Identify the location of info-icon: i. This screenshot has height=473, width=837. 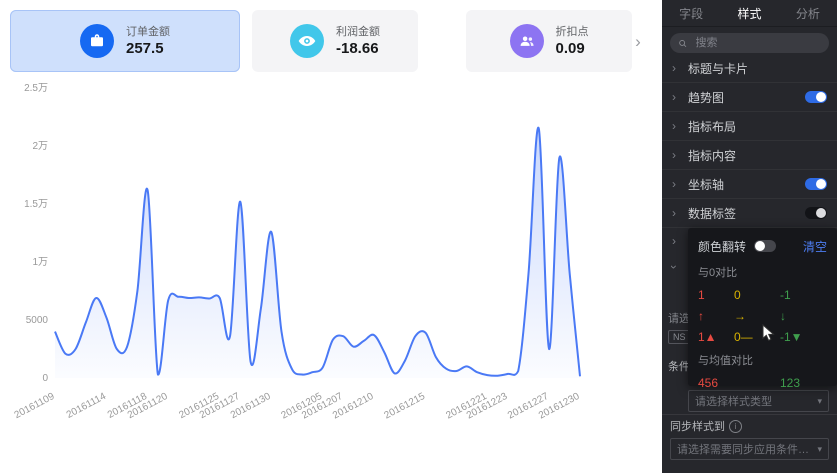
(735, 426).